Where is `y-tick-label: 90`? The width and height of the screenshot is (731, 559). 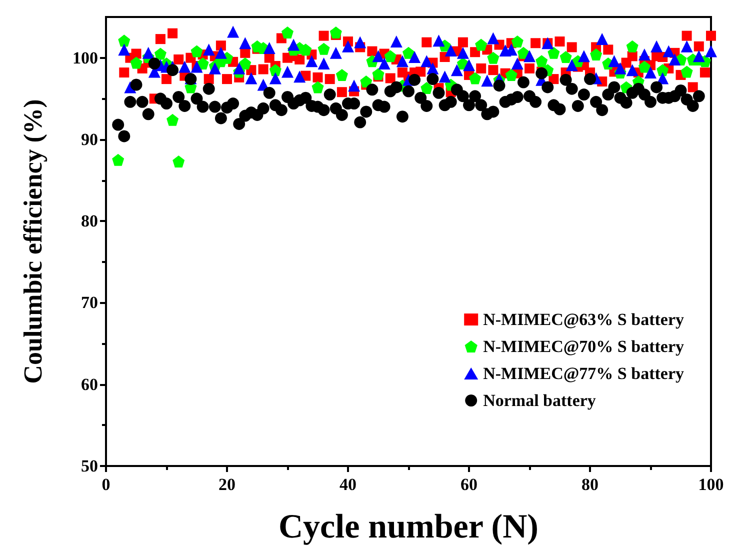
y-tick-label: 90 is located at coordinates (89, 139).